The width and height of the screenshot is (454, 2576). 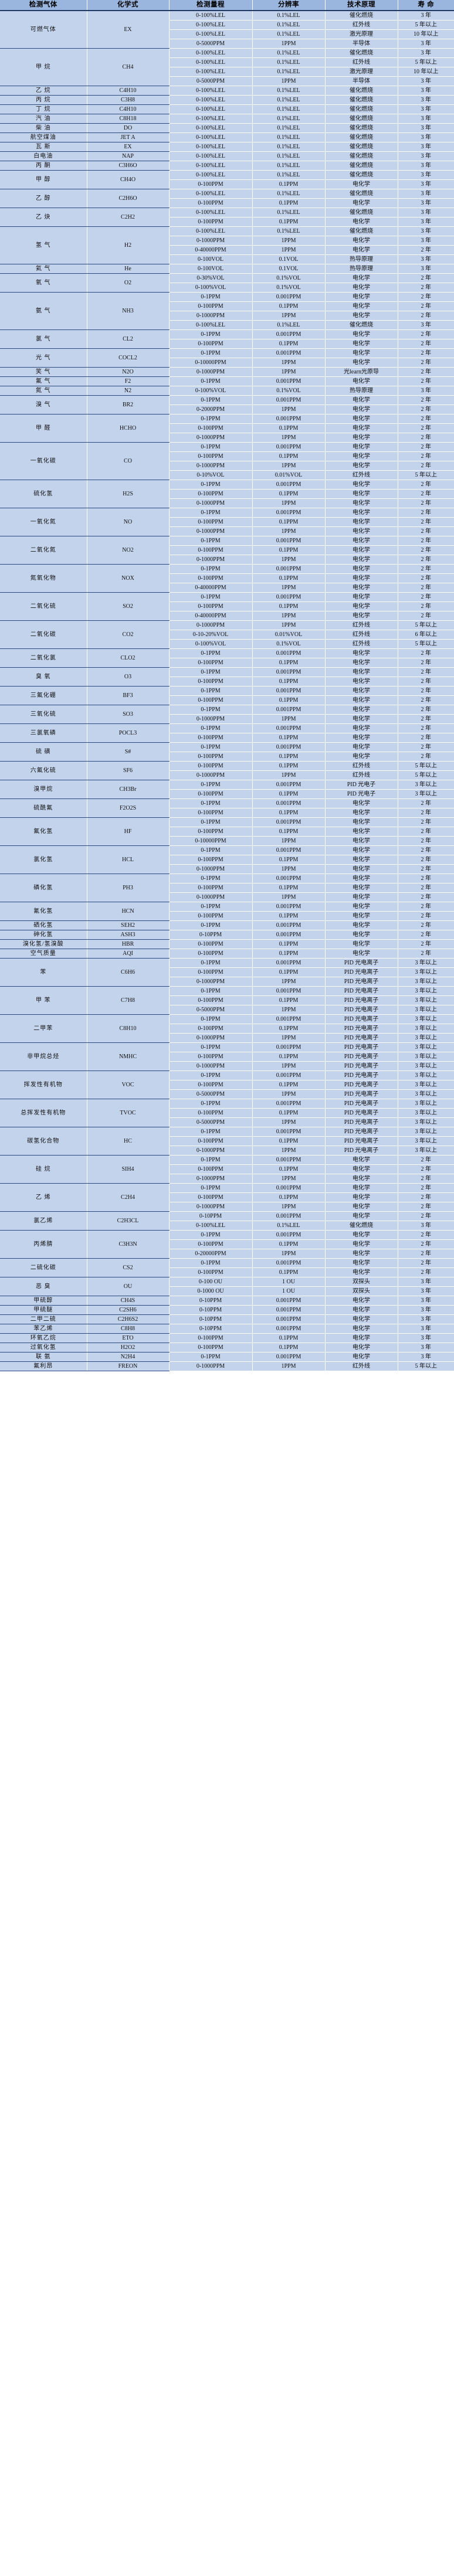 What do you see at coordinates (211, 288) in the screenshot?
I see `cell-range: 0-100%VOL` at bounding box center [211, 288].